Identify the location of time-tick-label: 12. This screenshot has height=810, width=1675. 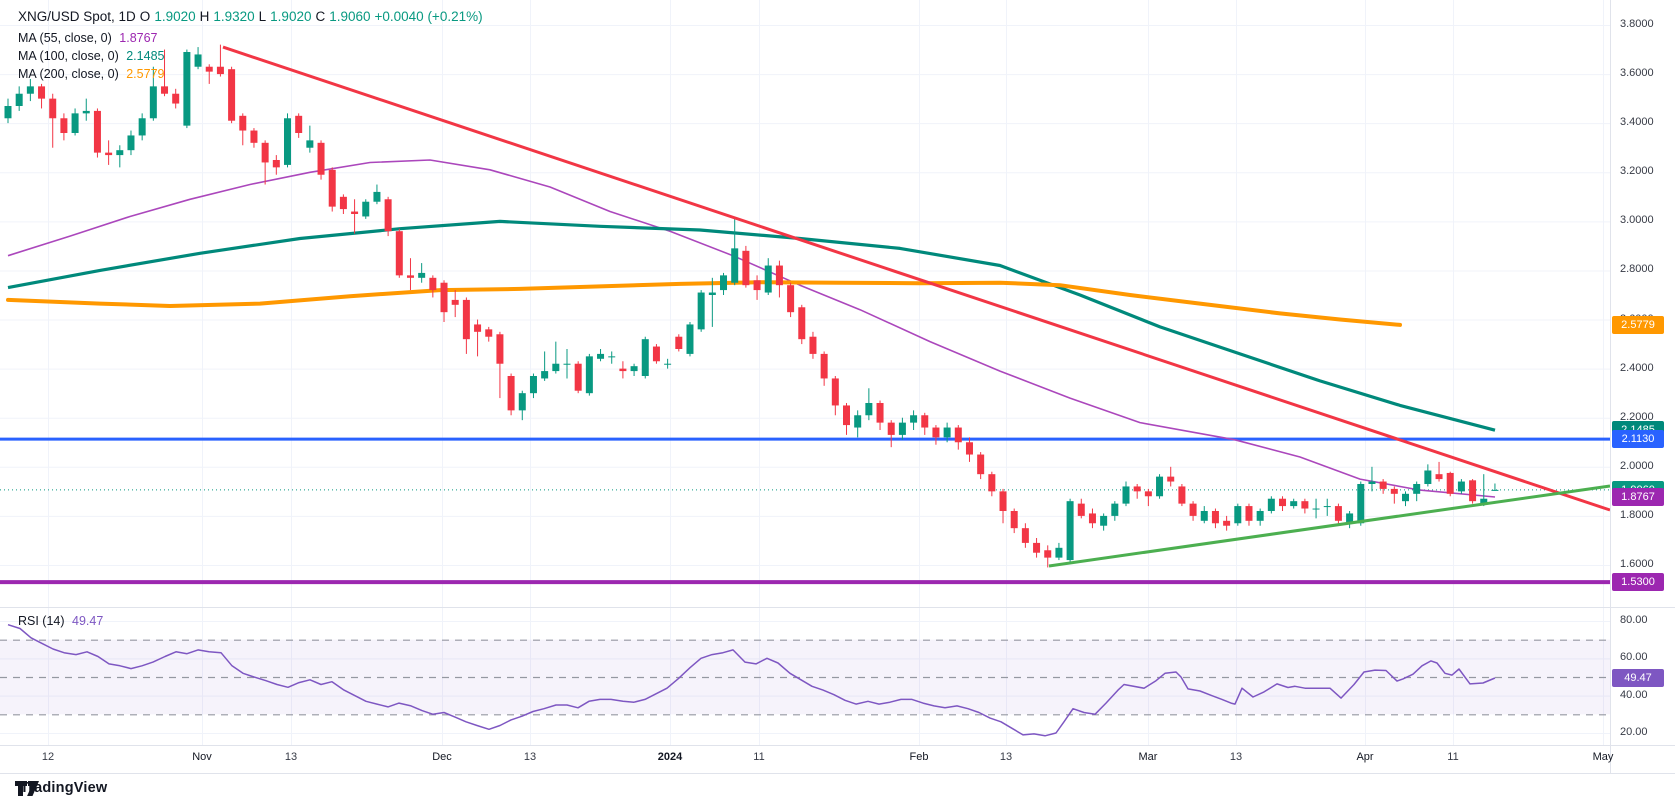
(48, 757).